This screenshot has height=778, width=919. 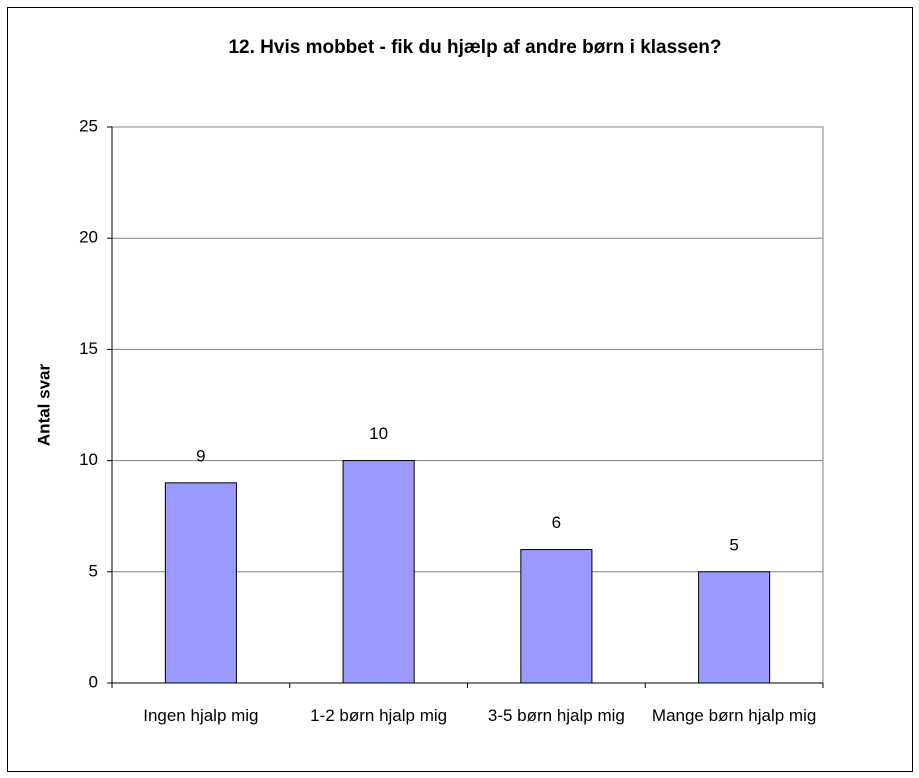 I want to click on x-tick-label: Ingen hjalp mig, so click(x=201, y=715).